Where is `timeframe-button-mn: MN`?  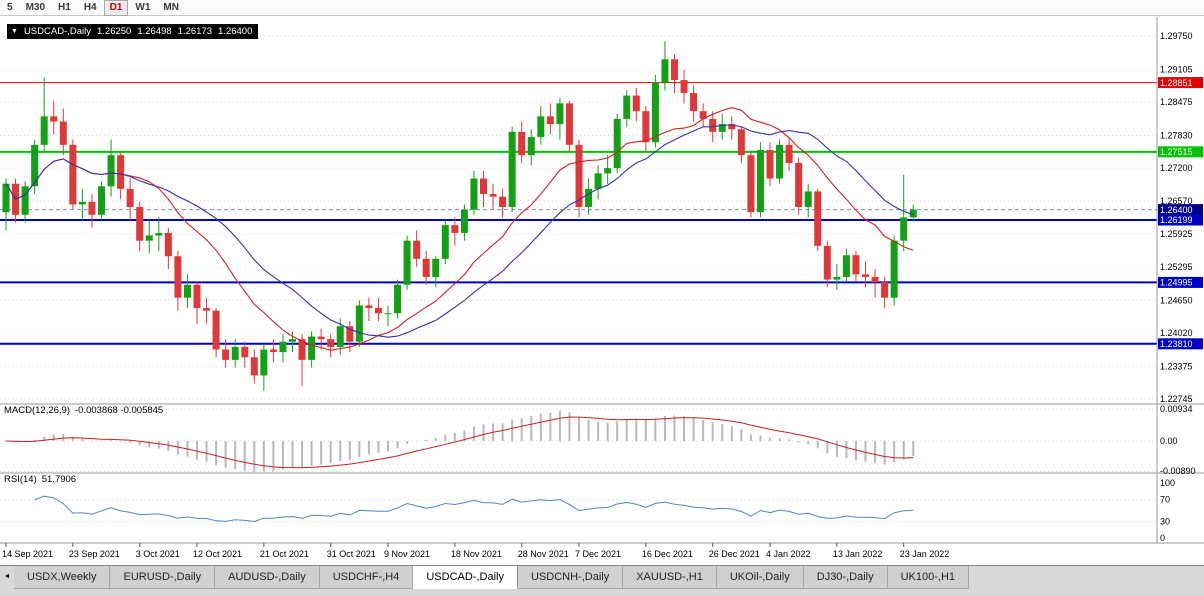
timeframe-button-mn: MN is located at coordinates (171, 7).